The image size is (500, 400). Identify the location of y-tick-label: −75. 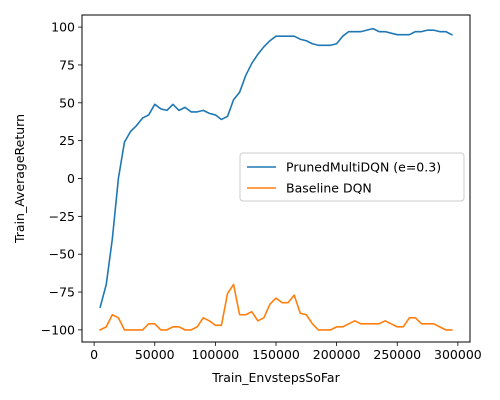
(62, 292).